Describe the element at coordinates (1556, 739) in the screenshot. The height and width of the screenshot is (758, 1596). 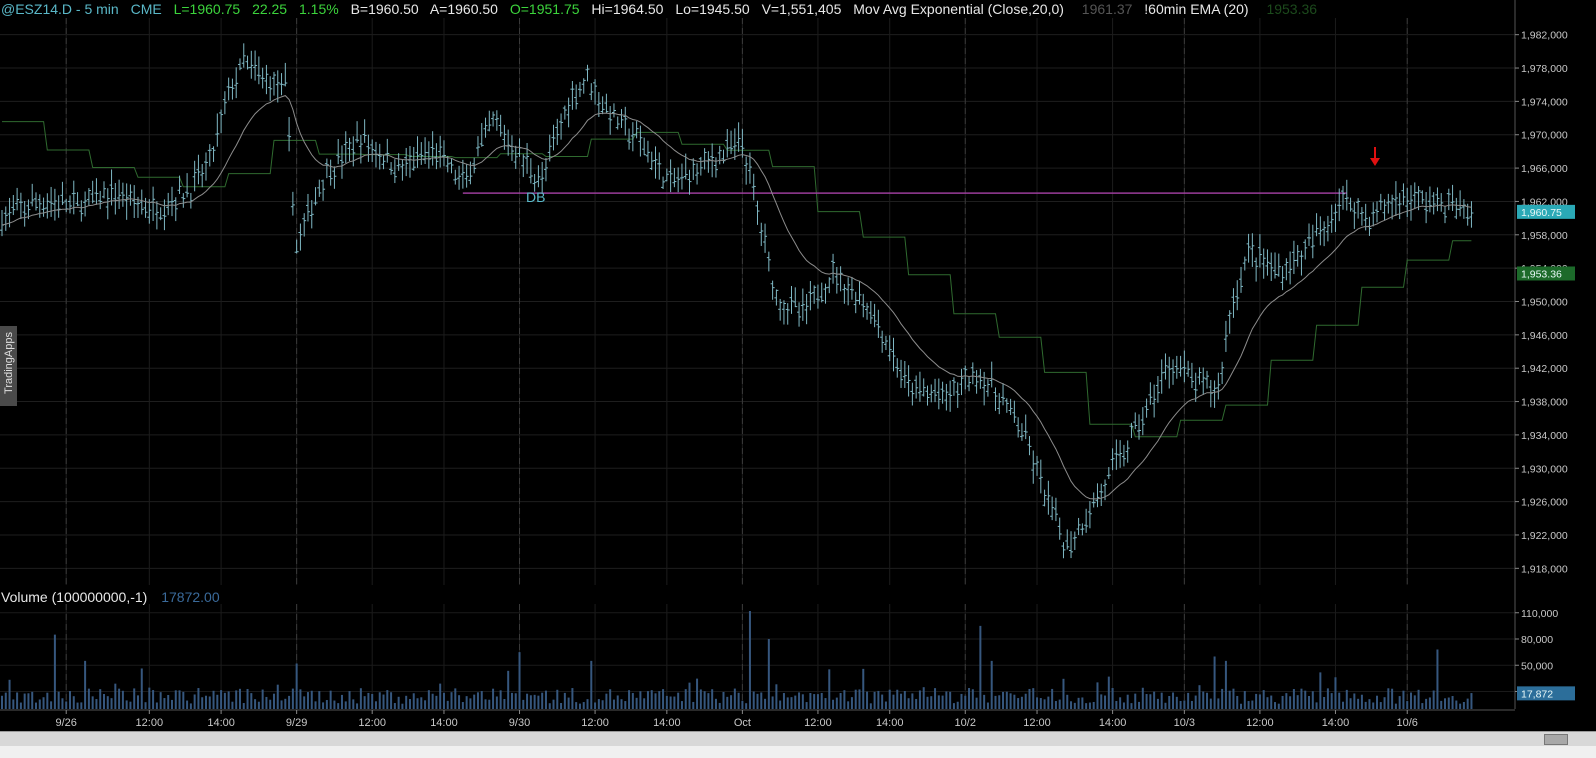
I see `scrollbar-thumb` at that location.